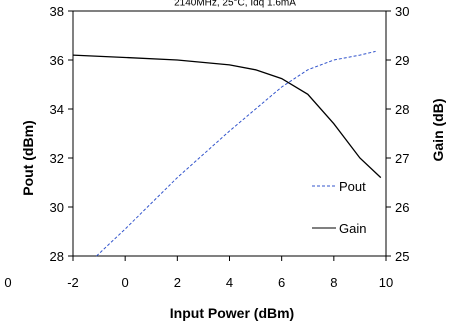 The height and width of the screenshot is (327, 451). I want to click on y-left-tick-label: 34, so click(57, 109).